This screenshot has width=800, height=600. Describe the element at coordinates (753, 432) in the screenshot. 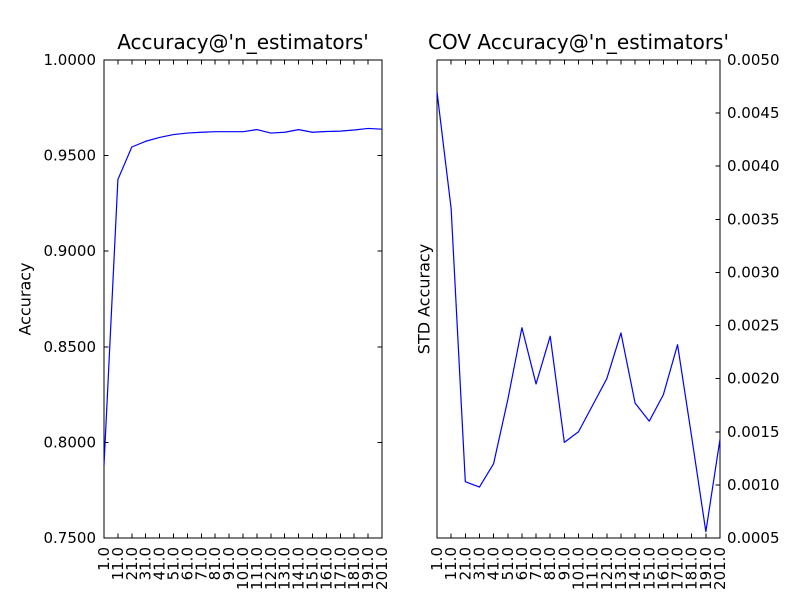

I see `y-tick-label: 0.0015` at that location.